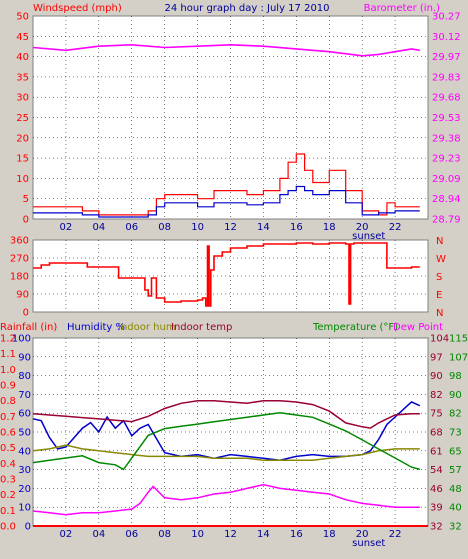 This screenshot has width=468, height=559. What do you see at coordinates (446, 98) in the screenshot?
I see `tick-label: 29.68` at bounding box center [446, 98].